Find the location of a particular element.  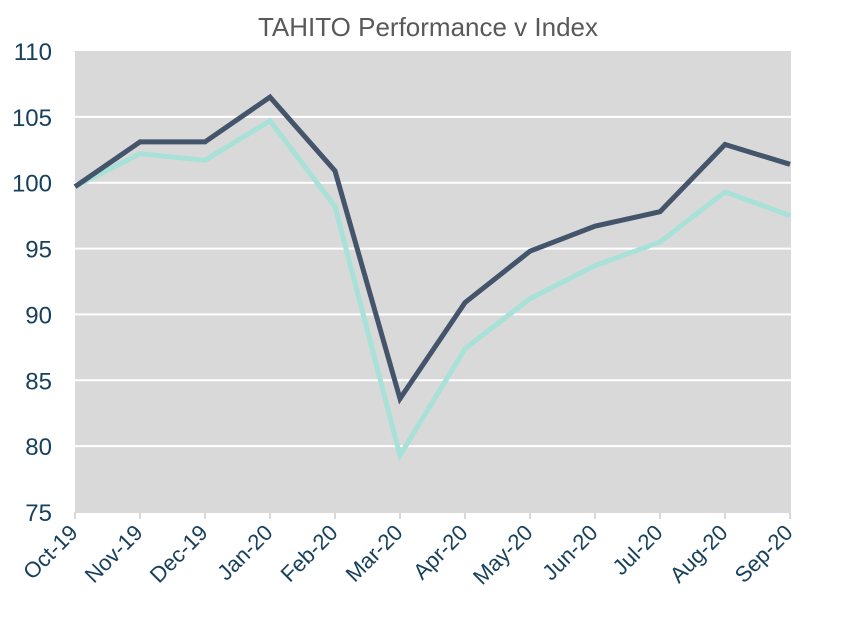

x-tick-label: Apr-20 is located at coordinates (440, 552).